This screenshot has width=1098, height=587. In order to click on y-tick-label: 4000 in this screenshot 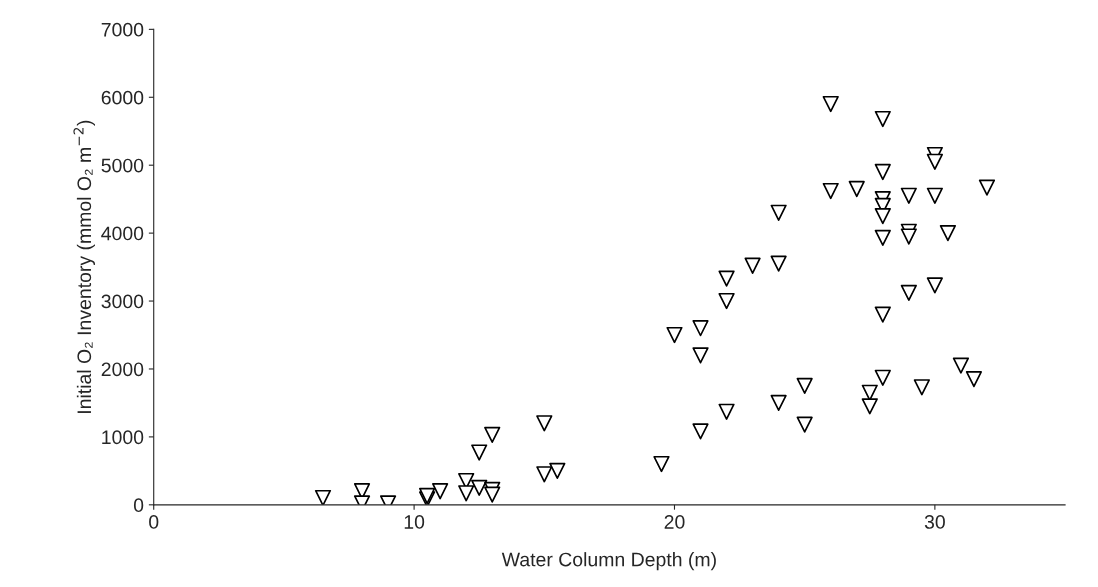, I will do `click(122, 233)`.